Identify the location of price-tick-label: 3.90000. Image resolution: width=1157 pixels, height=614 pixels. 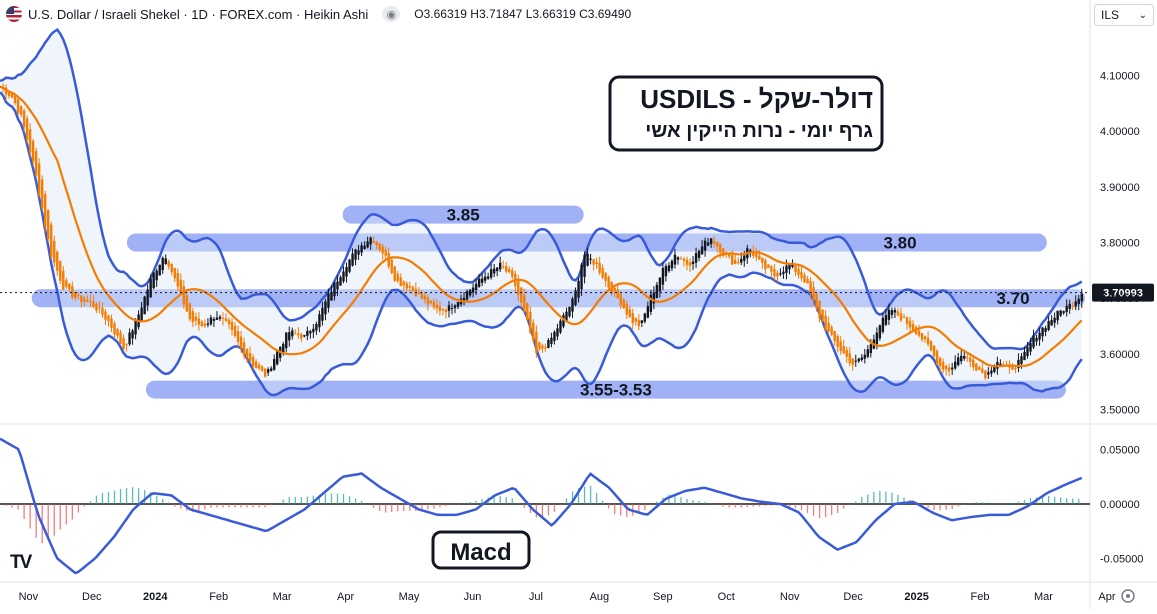
(1120, 188).